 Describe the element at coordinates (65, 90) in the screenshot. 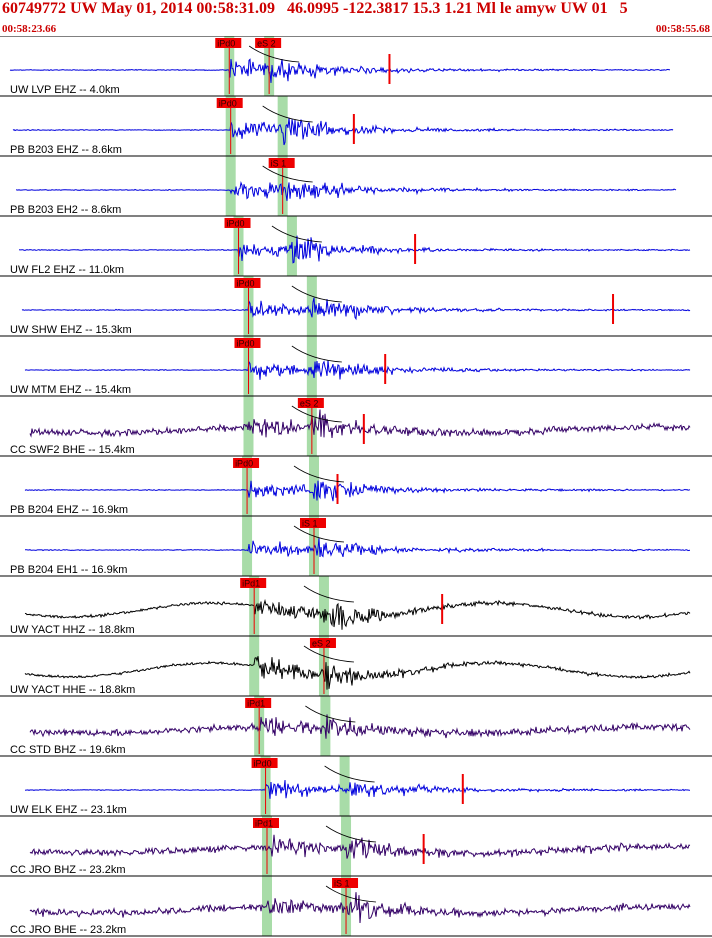

I see `station-label: UW LVP EHZ -- 4.0km` at that location.